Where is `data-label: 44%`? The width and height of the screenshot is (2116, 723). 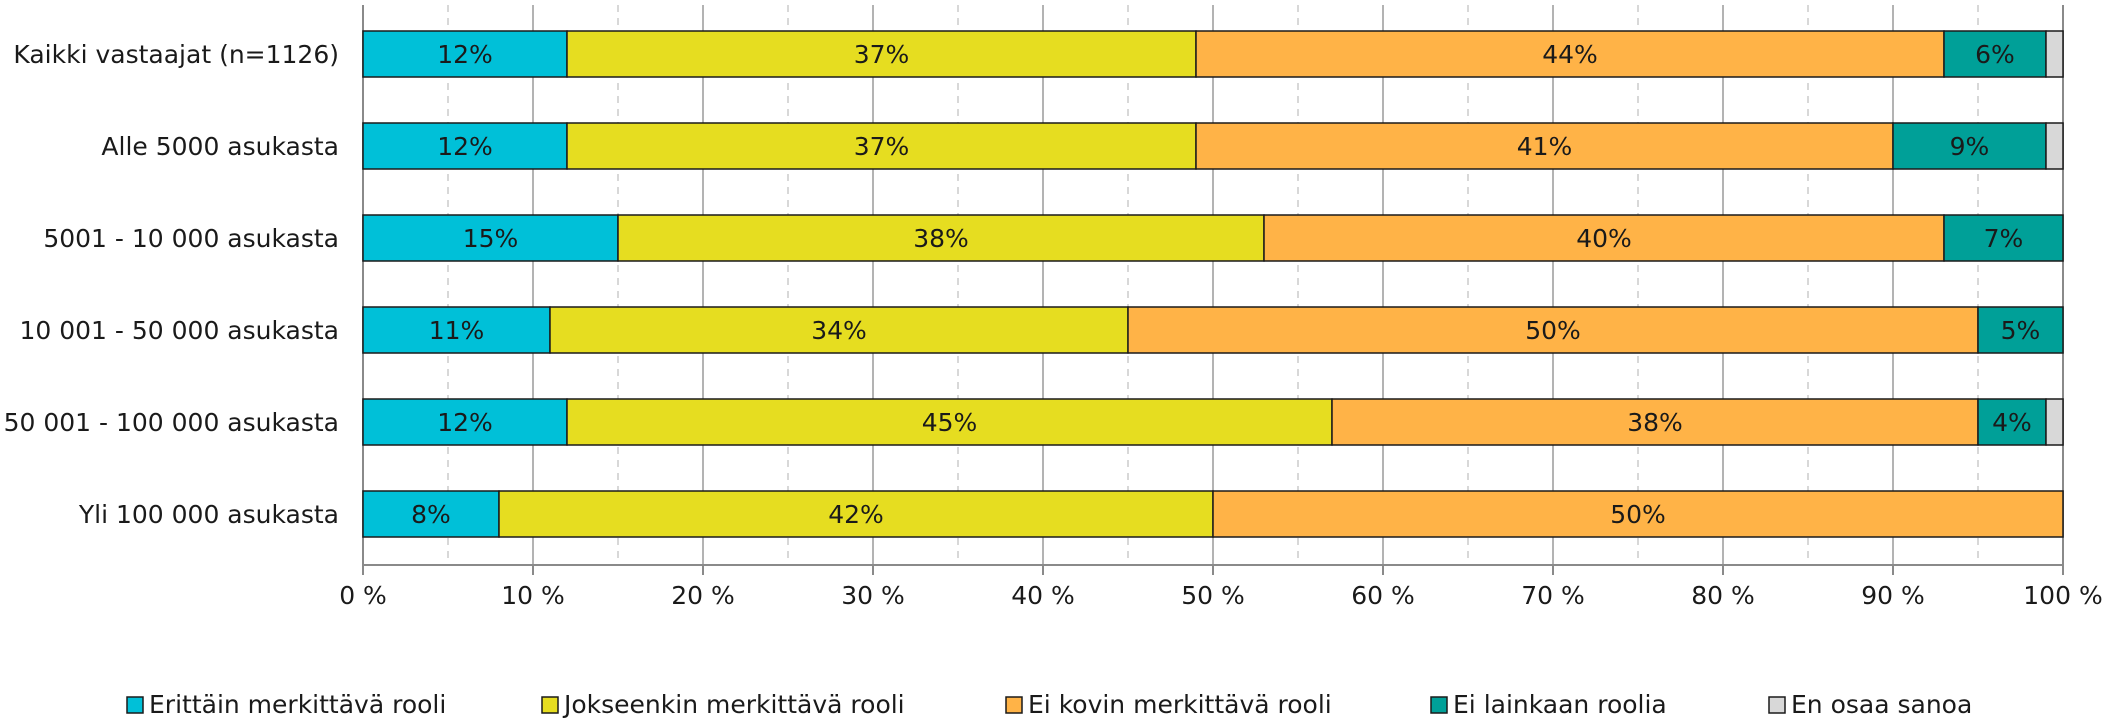 data-label: 44% is located at coordinates (1570, 54).